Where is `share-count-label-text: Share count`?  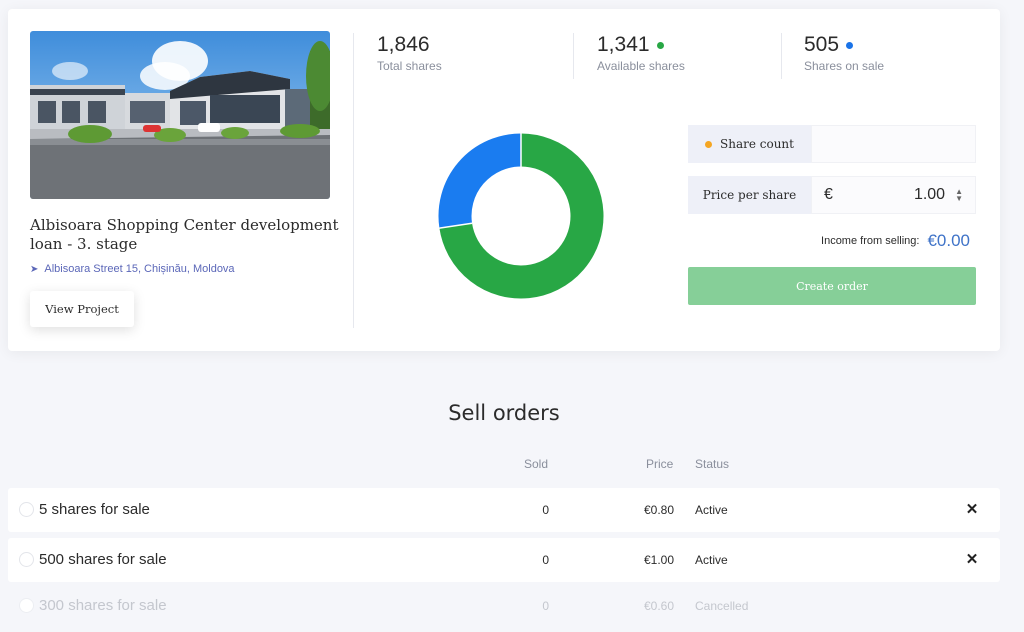 share-count-label-text: Share count is located at coordinates (757, 144).